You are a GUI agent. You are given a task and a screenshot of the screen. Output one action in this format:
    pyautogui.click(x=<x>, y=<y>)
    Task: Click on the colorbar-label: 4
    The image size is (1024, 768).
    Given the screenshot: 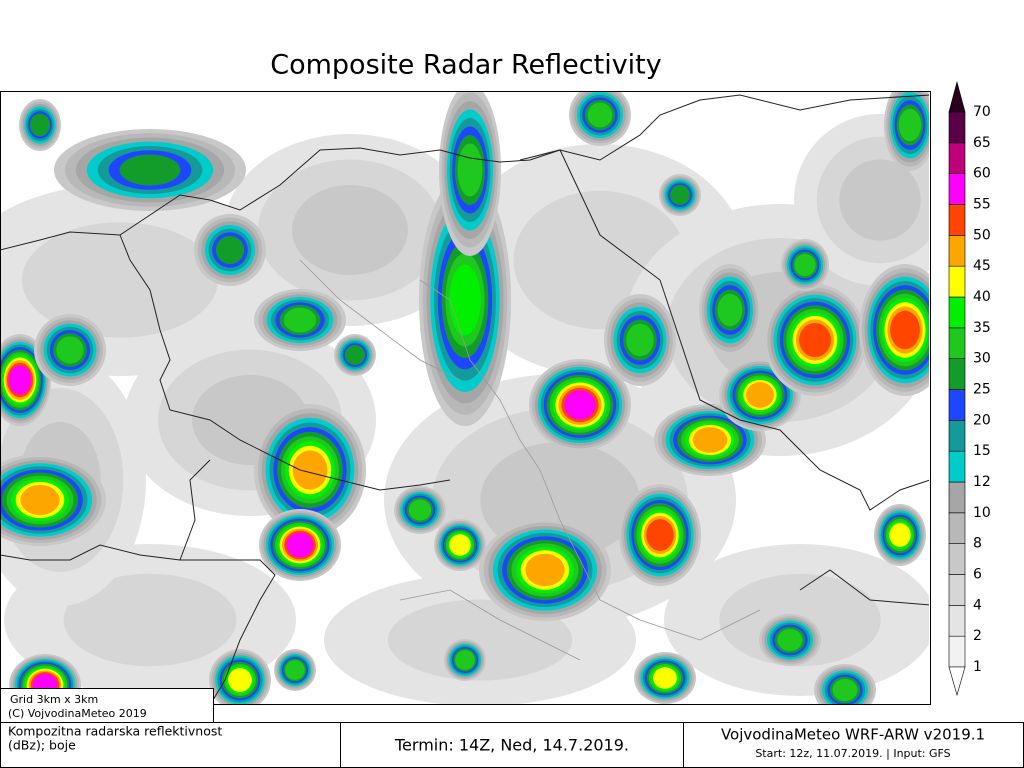 What is the action you would take?
    pyautogui.click(x=977, y=605)
    